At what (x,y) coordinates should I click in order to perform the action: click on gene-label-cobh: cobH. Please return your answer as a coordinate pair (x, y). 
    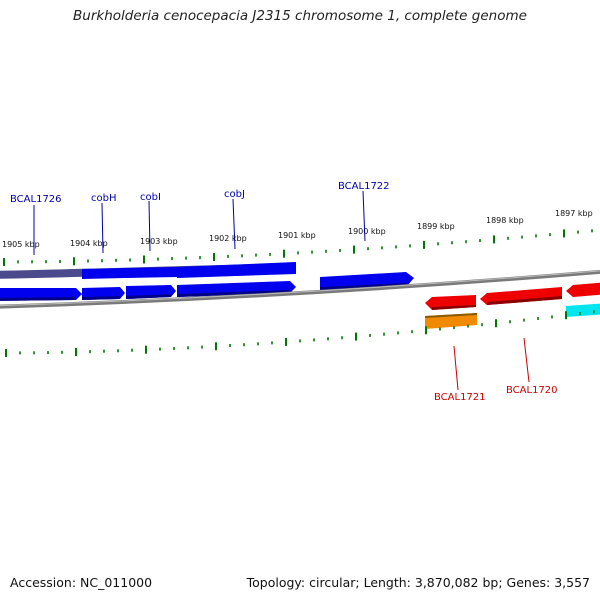
    Looking at the image, I should click on (103, 198).